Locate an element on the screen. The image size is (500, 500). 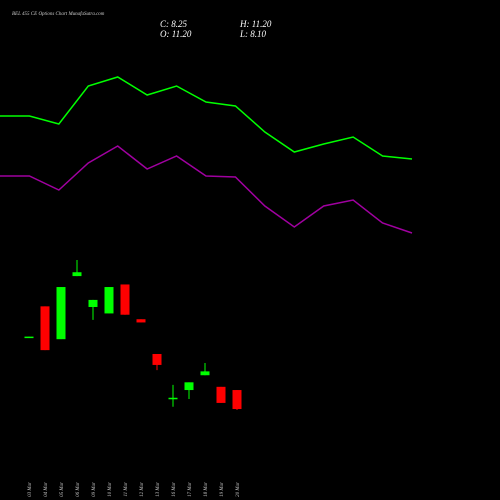
ohlc-label: C: 8.25 is located at coordinates (174, 24).